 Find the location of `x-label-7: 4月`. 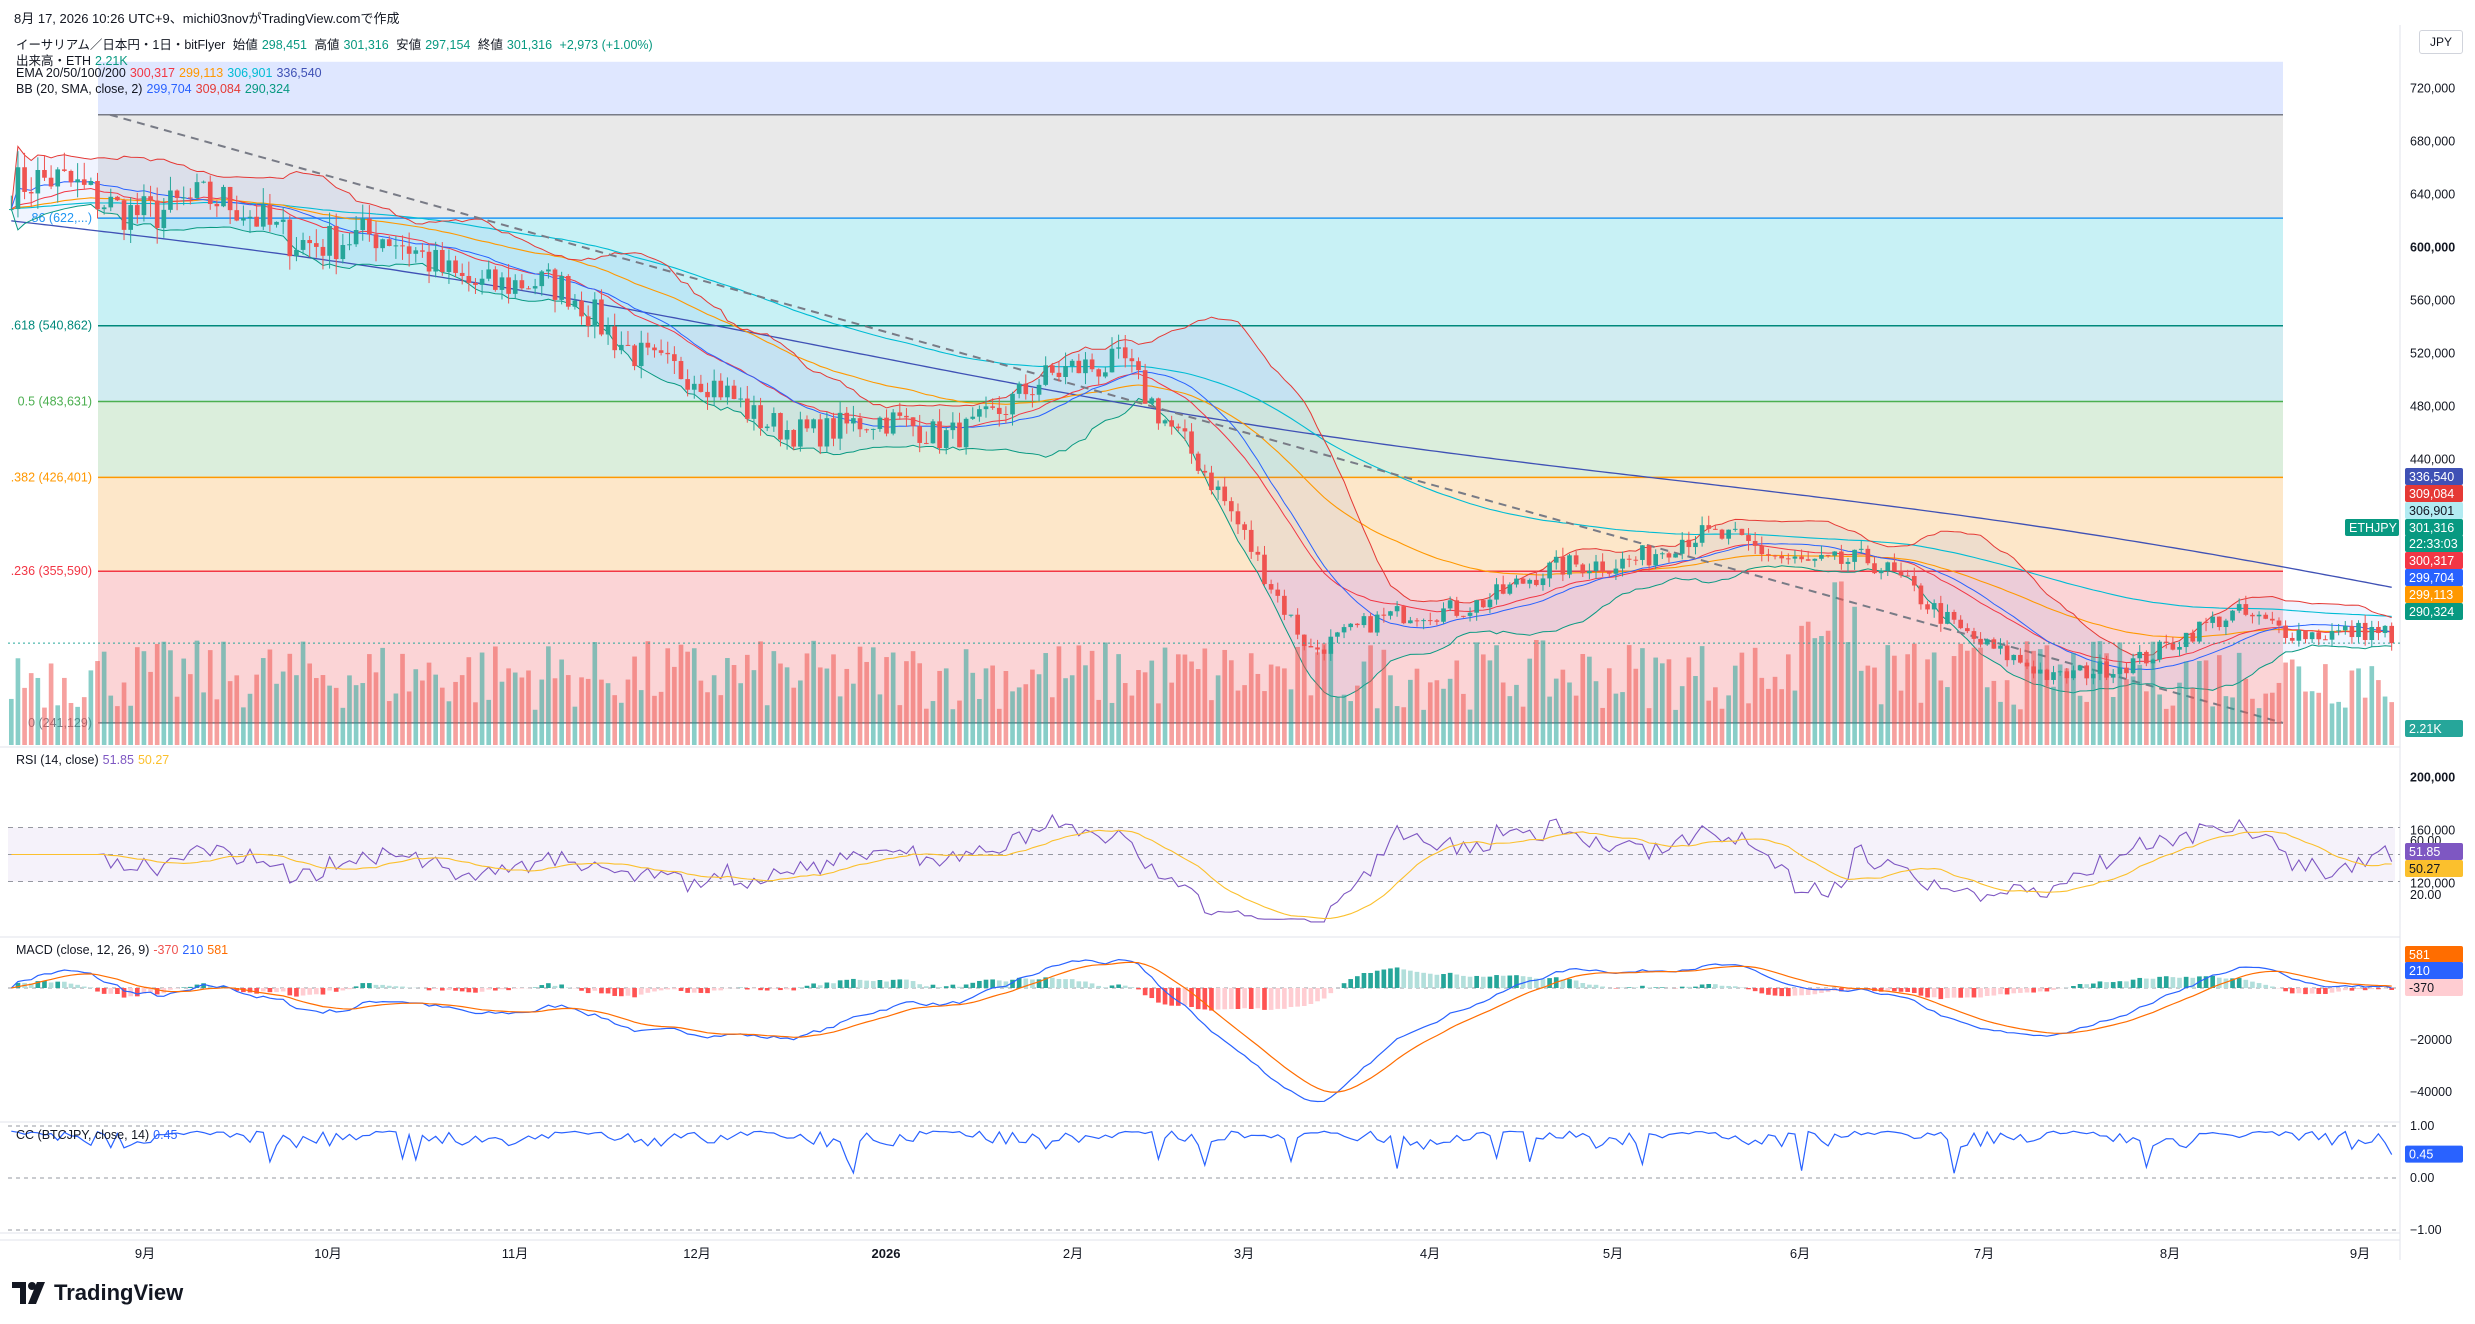

x-label-7: 4月 is located at coordinates (1430, 1253).